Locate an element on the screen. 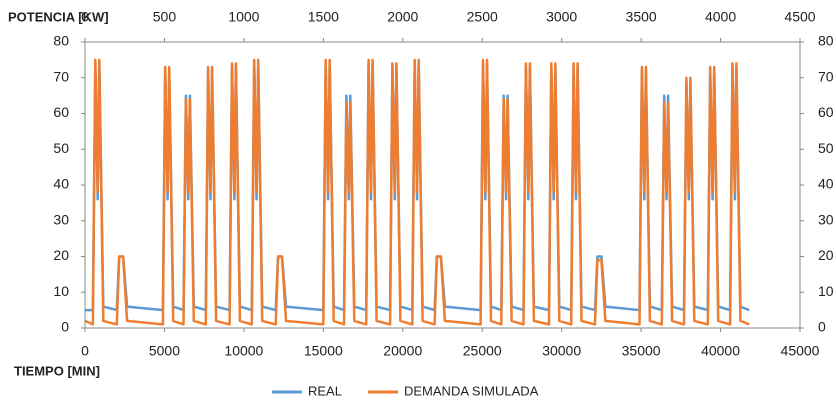 This screenshot has height=400, width=836. y2-tick-label: 20 is located at coordinates (826, 255).